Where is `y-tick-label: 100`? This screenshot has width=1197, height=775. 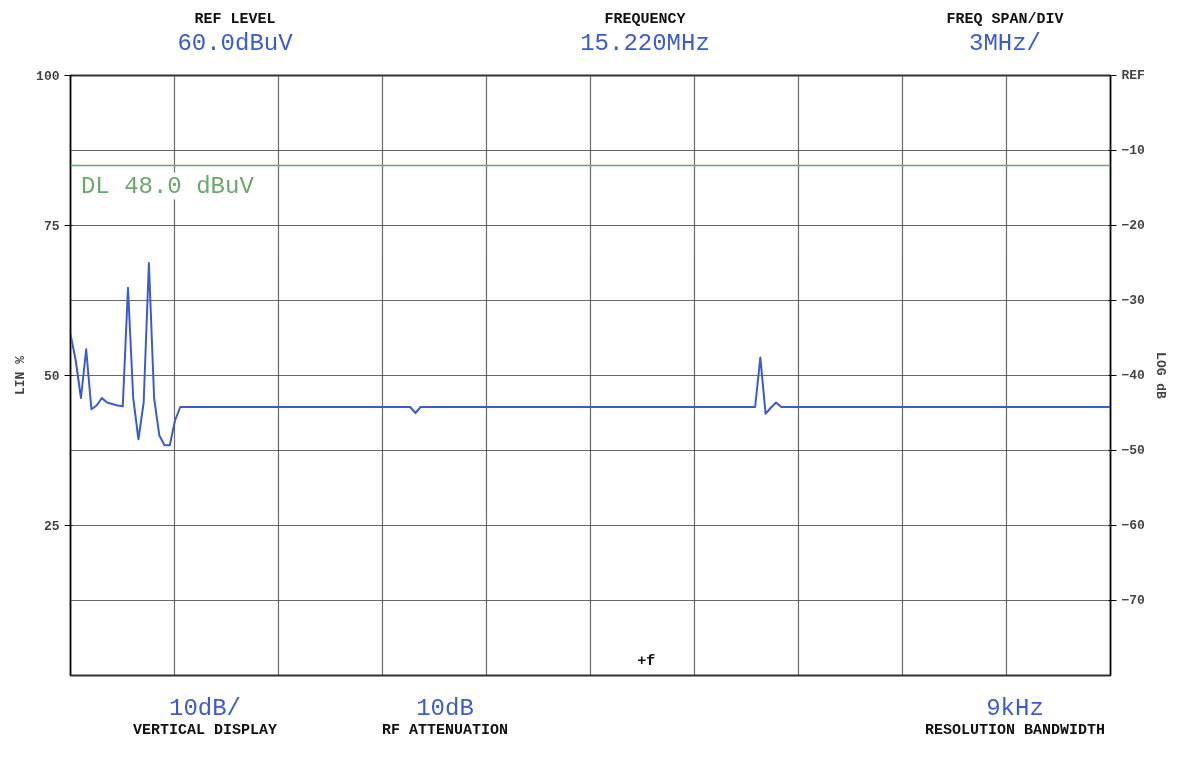 y-tick-label: 100 is located at coordinates (48, 76).